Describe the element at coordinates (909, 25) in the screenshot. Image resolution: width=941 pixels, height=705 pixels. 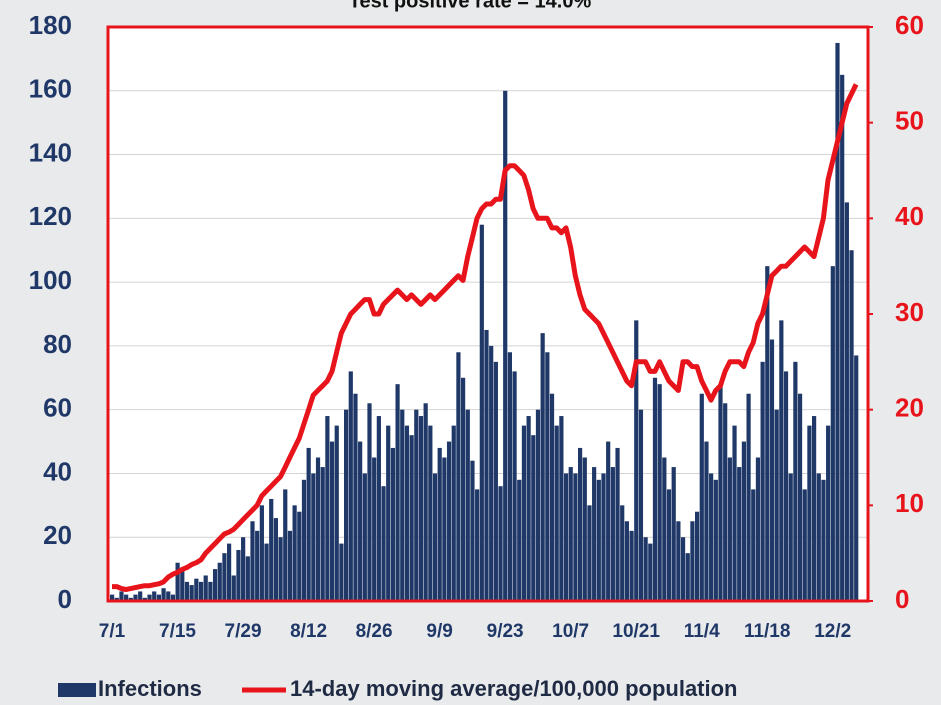
I see `y2-tick-label: 60` at that location.